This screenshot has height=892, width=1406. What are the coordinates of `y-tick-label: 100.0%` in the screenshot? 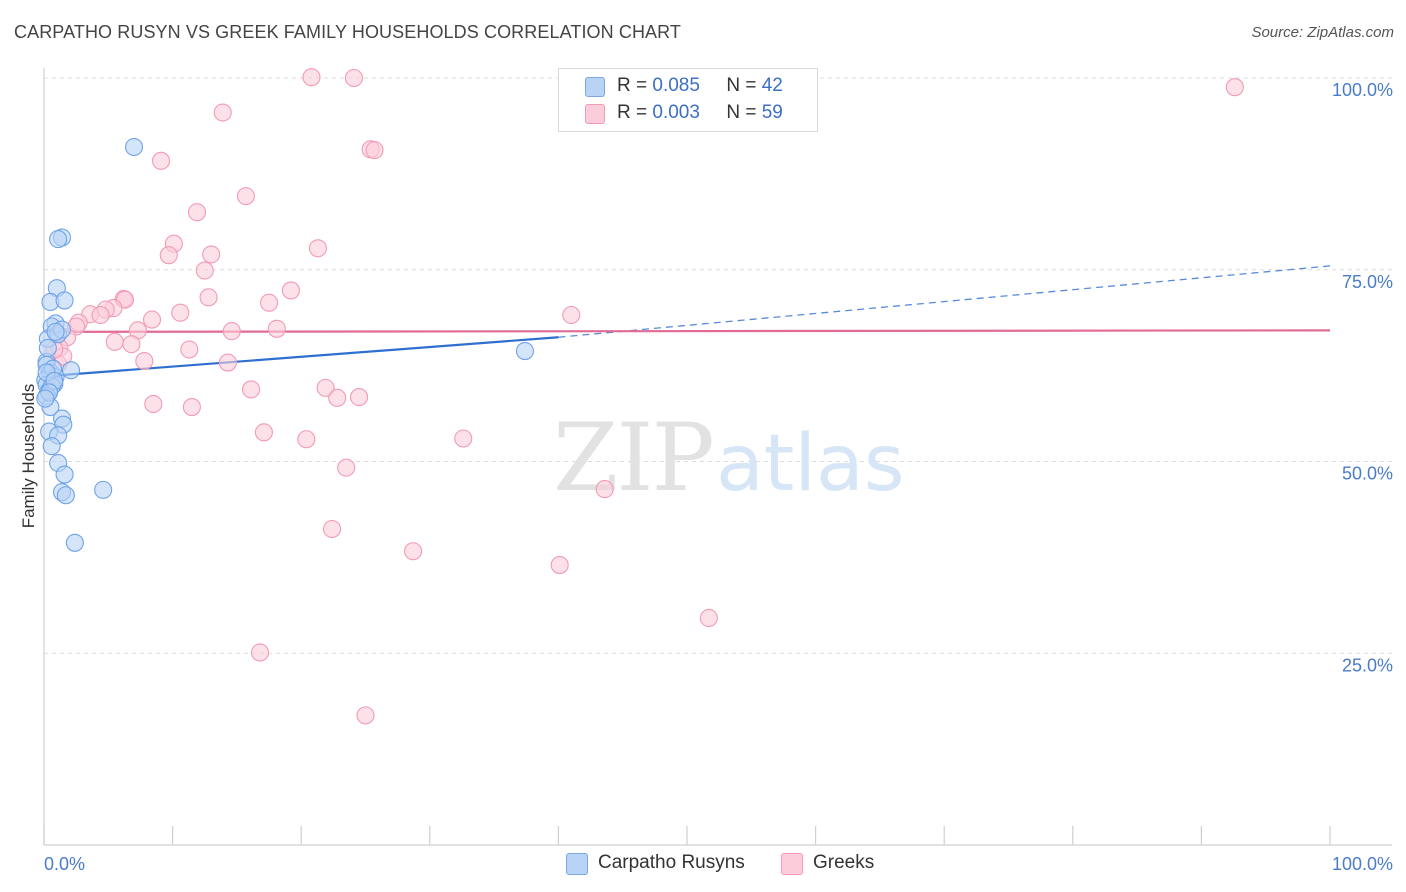 It's located at (1362, 90).